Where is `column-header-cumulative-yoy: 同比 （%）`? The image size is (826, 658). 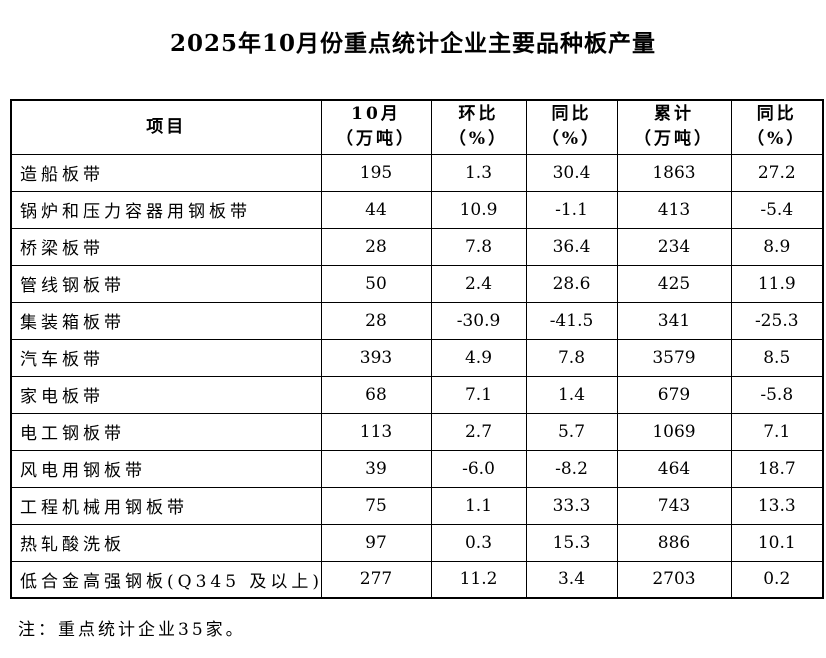 column-header-cumulative-yoy: 同比 （%） is located at coordinates (777, 127).